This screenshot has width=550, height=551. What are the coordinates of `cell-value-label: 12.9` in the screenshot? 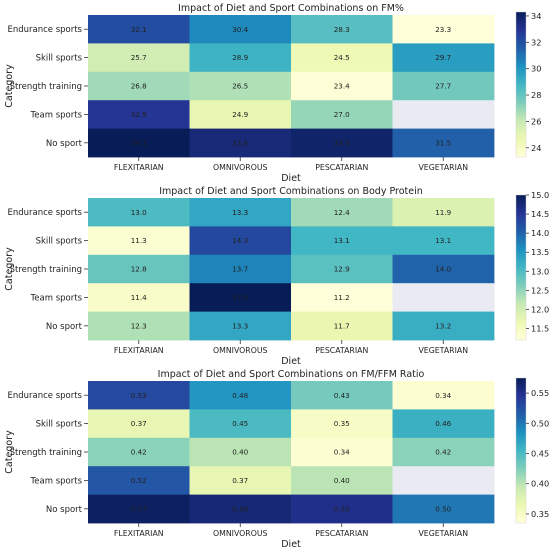 It's located at (342, 269).